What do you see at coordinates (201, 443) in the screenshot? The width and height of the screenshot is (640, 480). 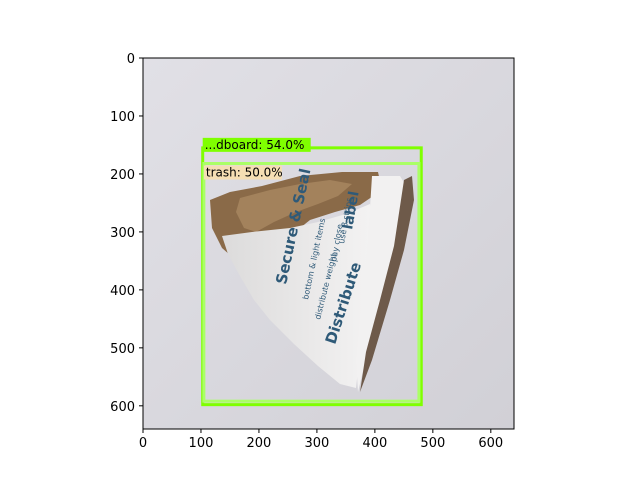 I see `x-tick-label: 100` at bounding box center [201, 443].